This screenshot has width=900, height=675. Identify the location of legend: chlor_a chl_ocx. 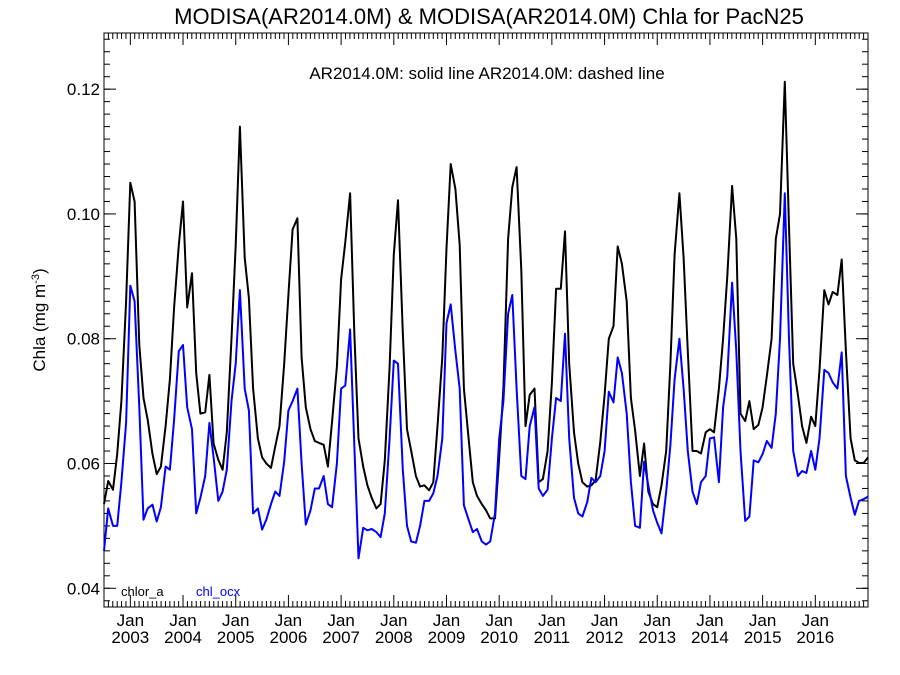
(181, 591).